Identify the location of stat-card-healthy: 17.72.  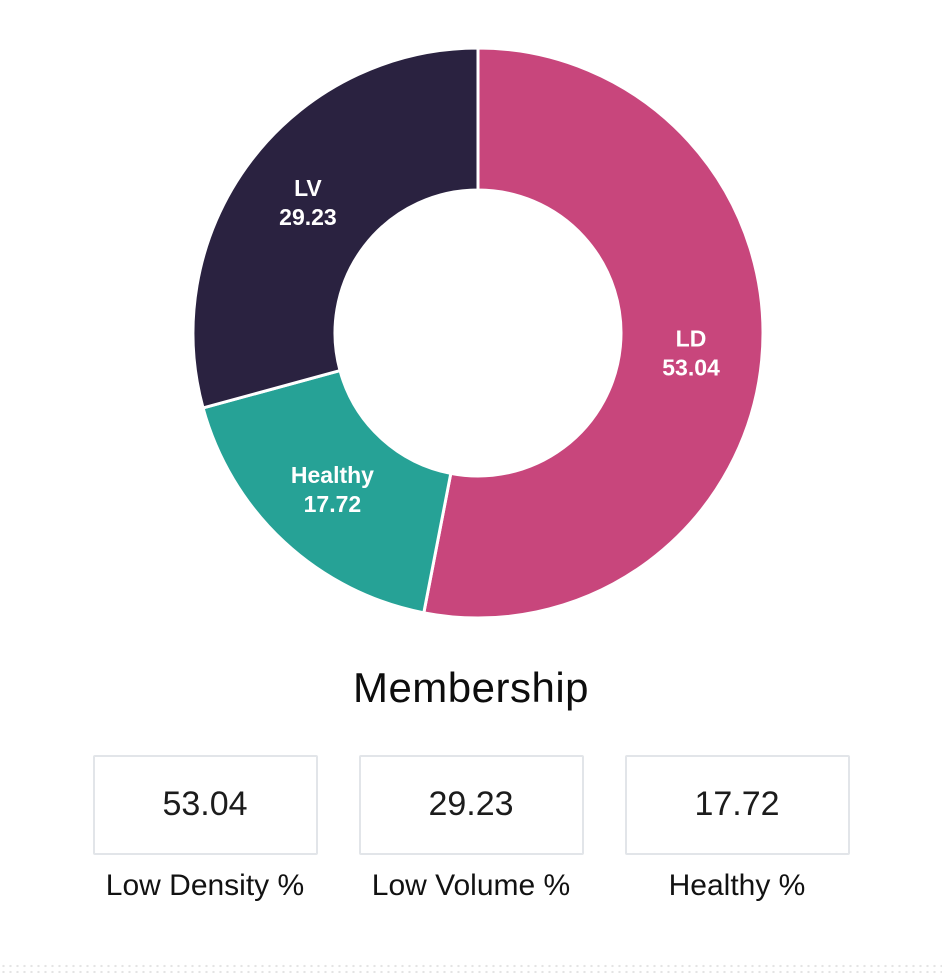
(737, 804).